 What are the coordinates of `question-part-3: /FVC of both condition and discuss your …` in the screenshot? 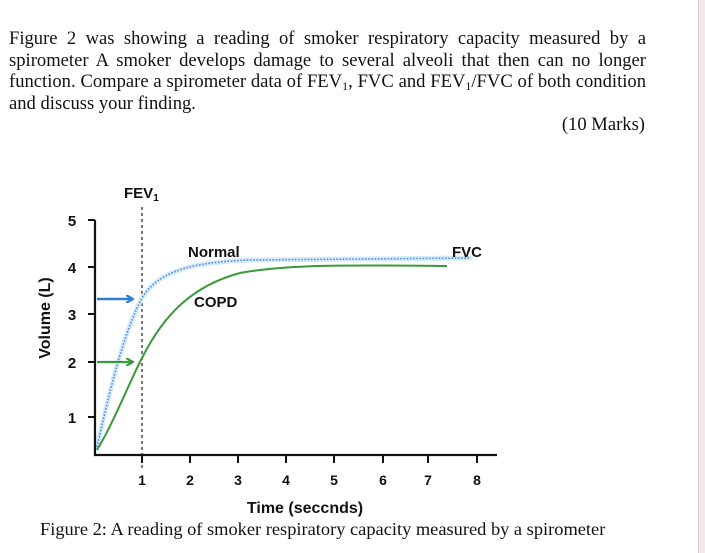 It's located at (327, 93).